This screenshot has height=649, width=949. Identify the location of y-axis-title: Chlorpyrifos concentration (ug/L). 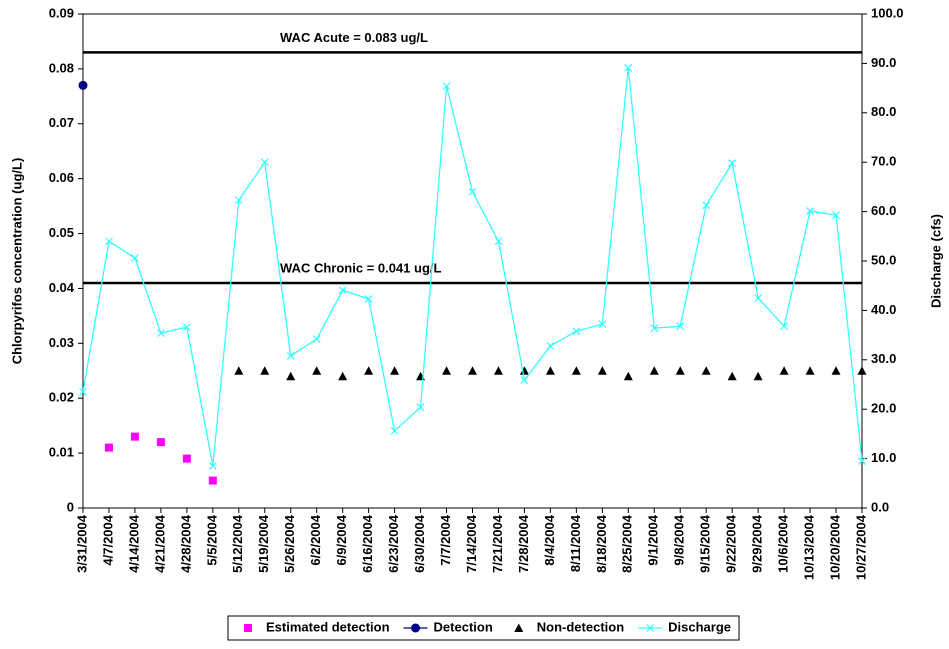
(16, 261).